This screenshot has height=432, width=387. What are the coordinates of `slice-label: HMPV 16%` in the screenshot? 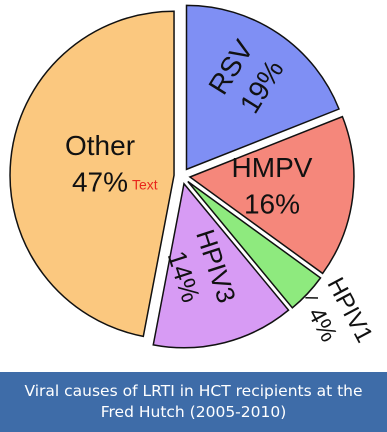 It's located at (272, 185).